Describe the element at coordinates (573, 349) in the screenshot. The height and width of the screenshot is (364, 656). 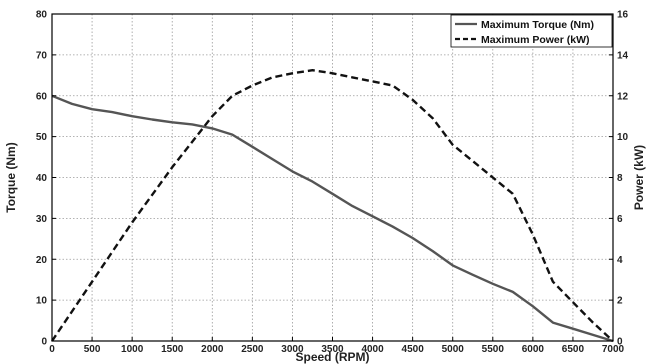
I see `x-tick-label-13: 6500` at that location.